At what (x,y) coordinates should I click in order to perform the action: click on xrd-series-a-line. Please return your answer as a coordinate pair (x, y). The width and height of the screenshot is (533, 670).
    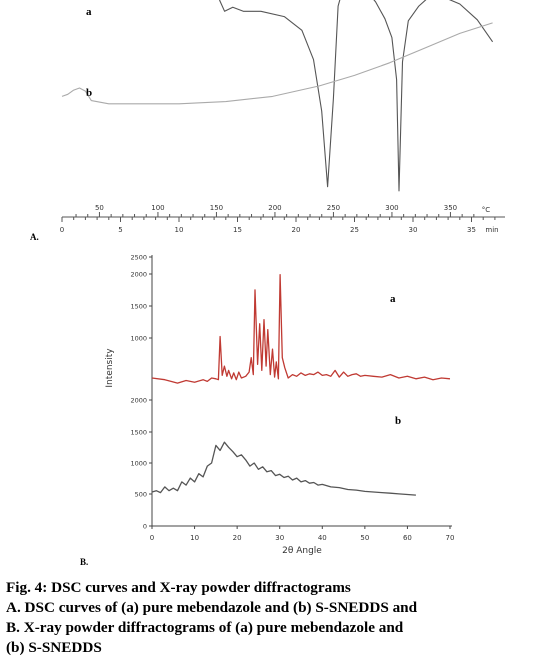
    Looking at the image, I should click on (301, 329).